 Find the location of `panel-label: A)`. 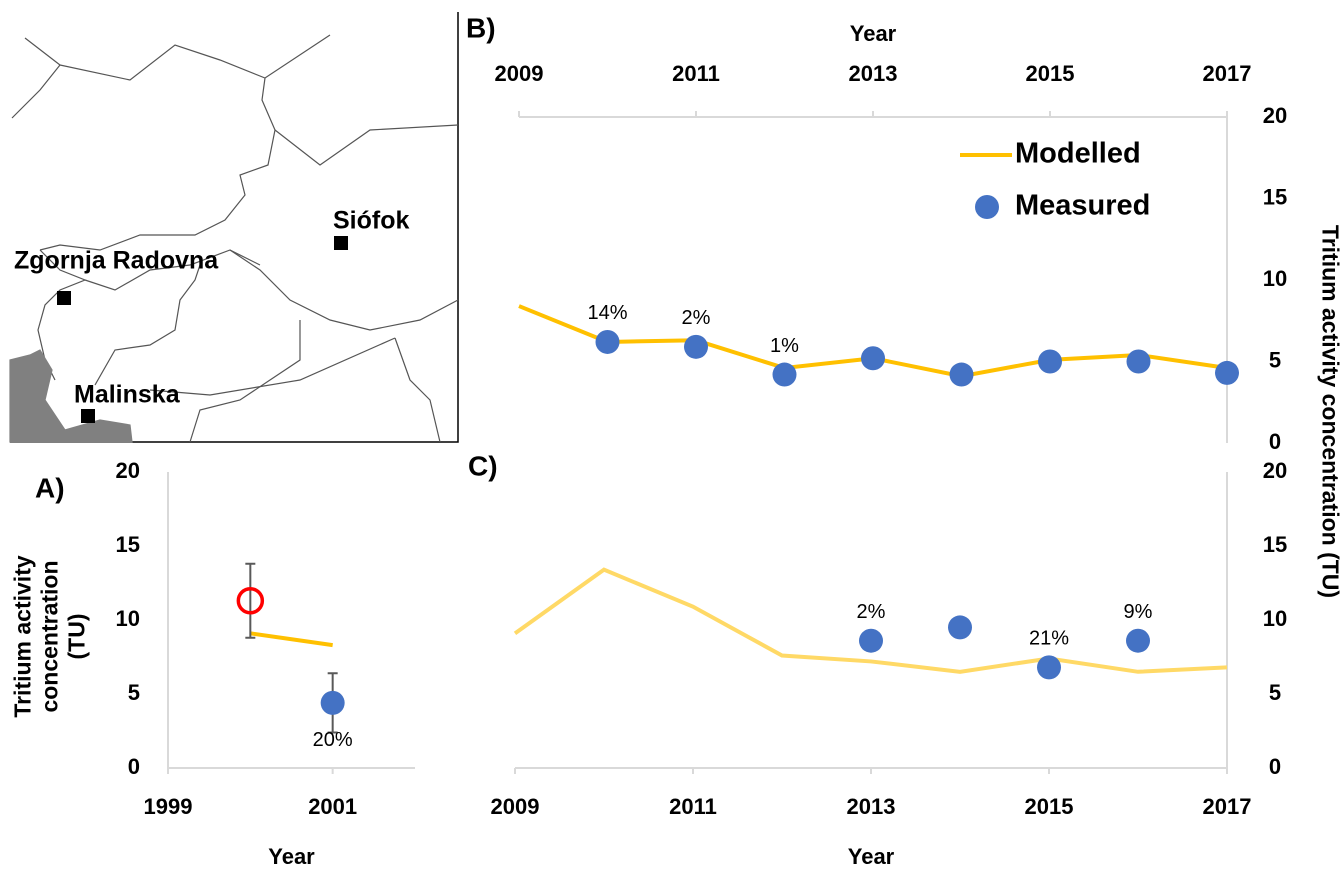

panel-label: A) is located at coordinates (50, 487).